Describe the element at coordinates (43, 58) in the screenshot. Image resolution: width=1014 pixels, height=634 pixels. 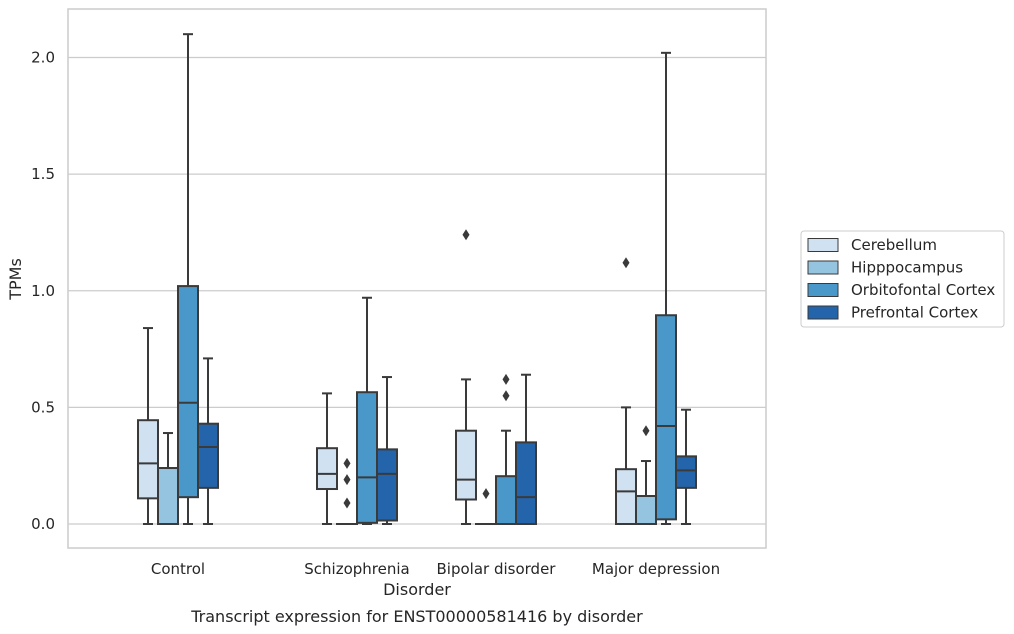
I see `y-tick-label: 2.0` at that location.